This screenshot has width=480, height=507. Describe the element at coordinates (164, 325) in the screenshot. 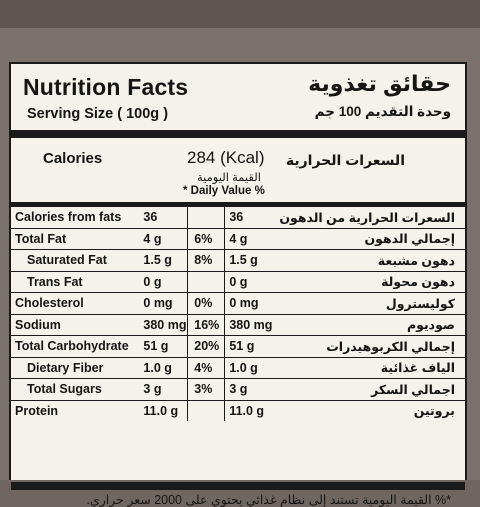

I see `nutrient-amount: 380 mg` at that location.